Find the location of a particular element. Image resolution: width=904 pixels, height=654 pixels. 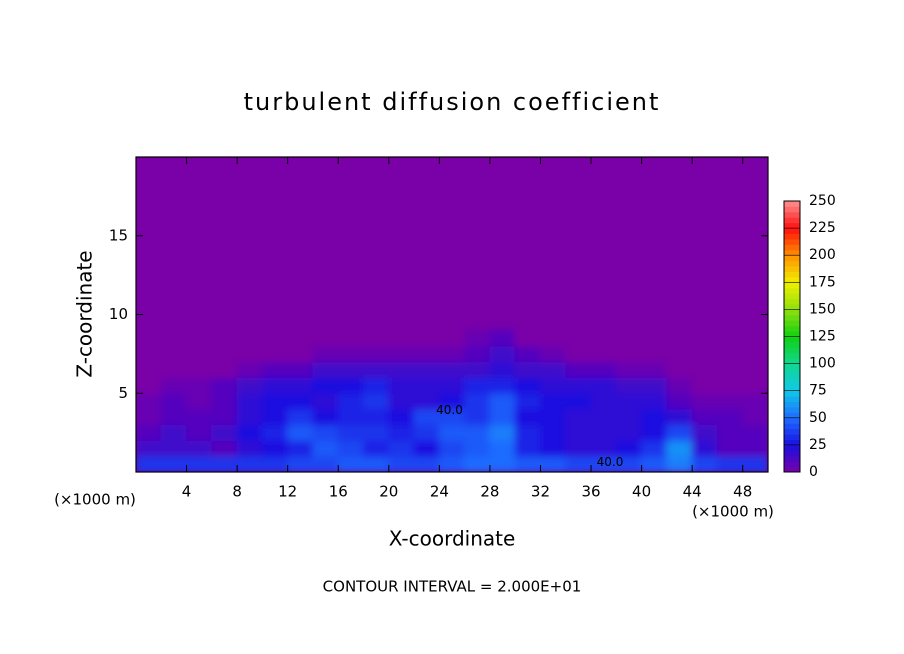

x-tick-label: 28 is located at coordinates (489, 492).